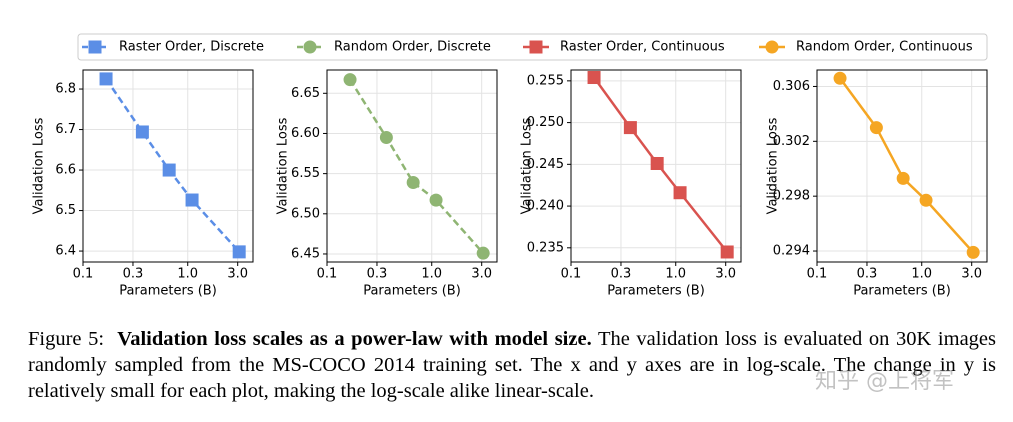 The width and height of the screenshot is (1013, 422). Describe the element at coordinates (545, 164) in the screenshot. I see `y-tick-label: 0.245` at that location.